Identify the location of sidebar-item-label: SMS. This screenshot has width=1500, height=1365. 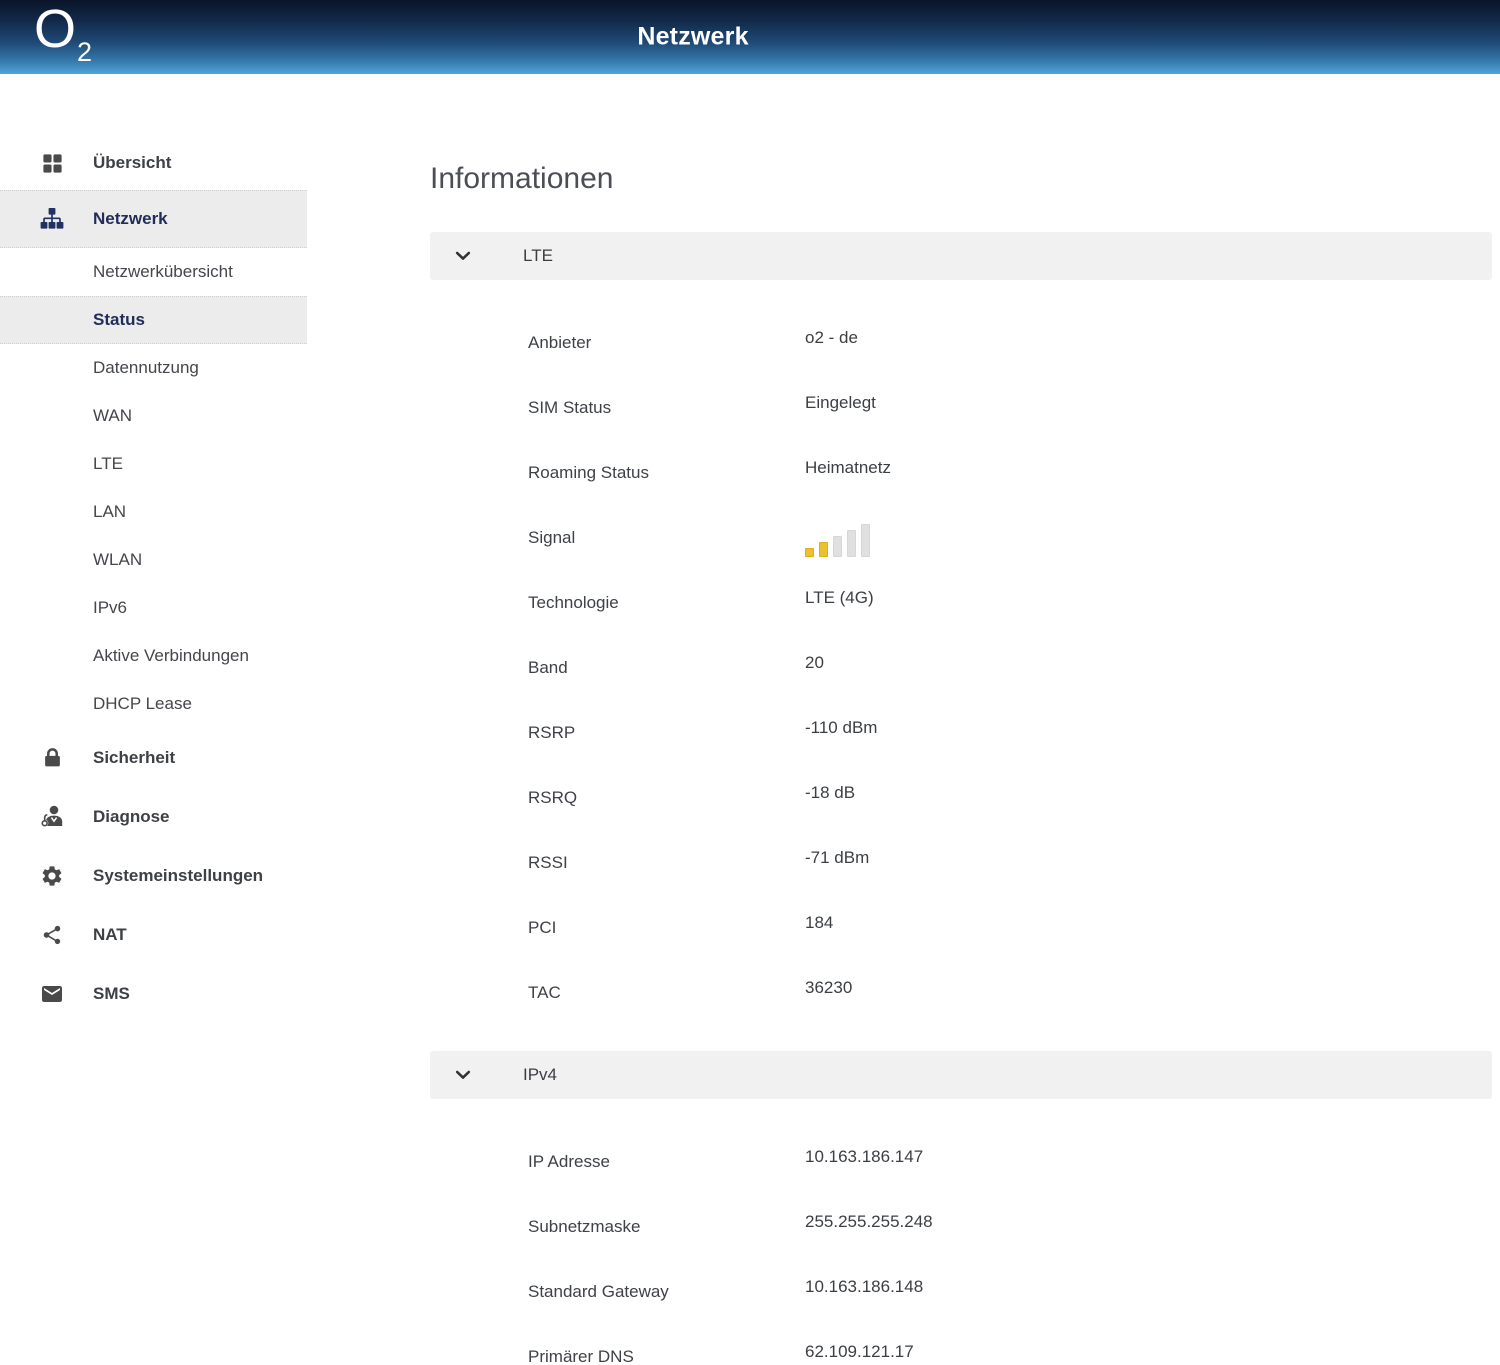
(111, 993).